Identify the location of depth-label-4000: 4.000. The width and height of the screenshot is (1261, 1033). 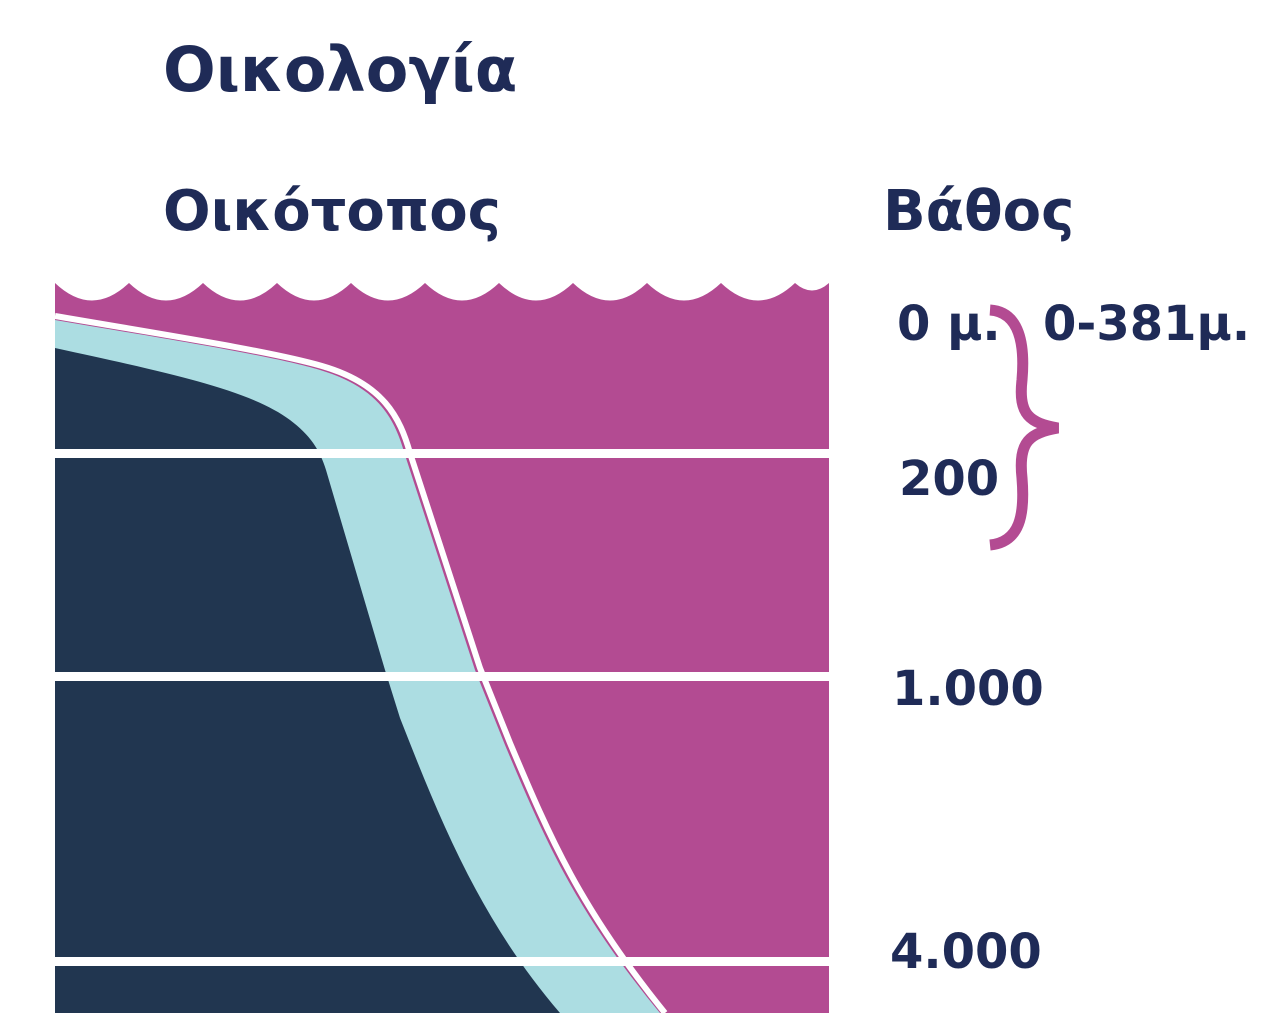
(966, 952).